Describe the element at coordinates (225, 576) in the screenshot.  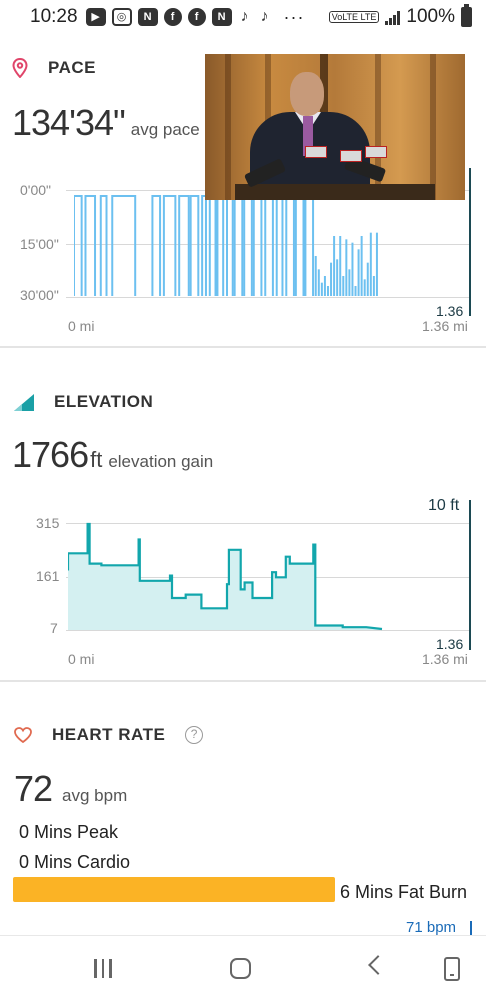
I see `elevation-line` at that location.